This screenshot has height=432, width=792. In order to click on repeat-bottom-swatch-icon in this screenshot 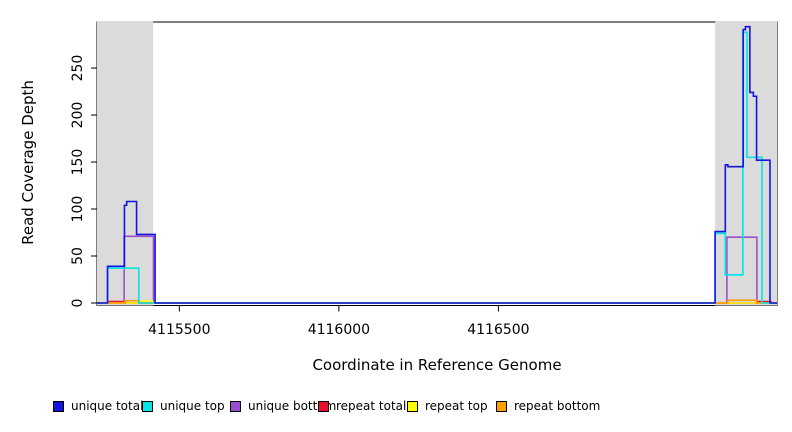, I will do `click(501, 406)`.